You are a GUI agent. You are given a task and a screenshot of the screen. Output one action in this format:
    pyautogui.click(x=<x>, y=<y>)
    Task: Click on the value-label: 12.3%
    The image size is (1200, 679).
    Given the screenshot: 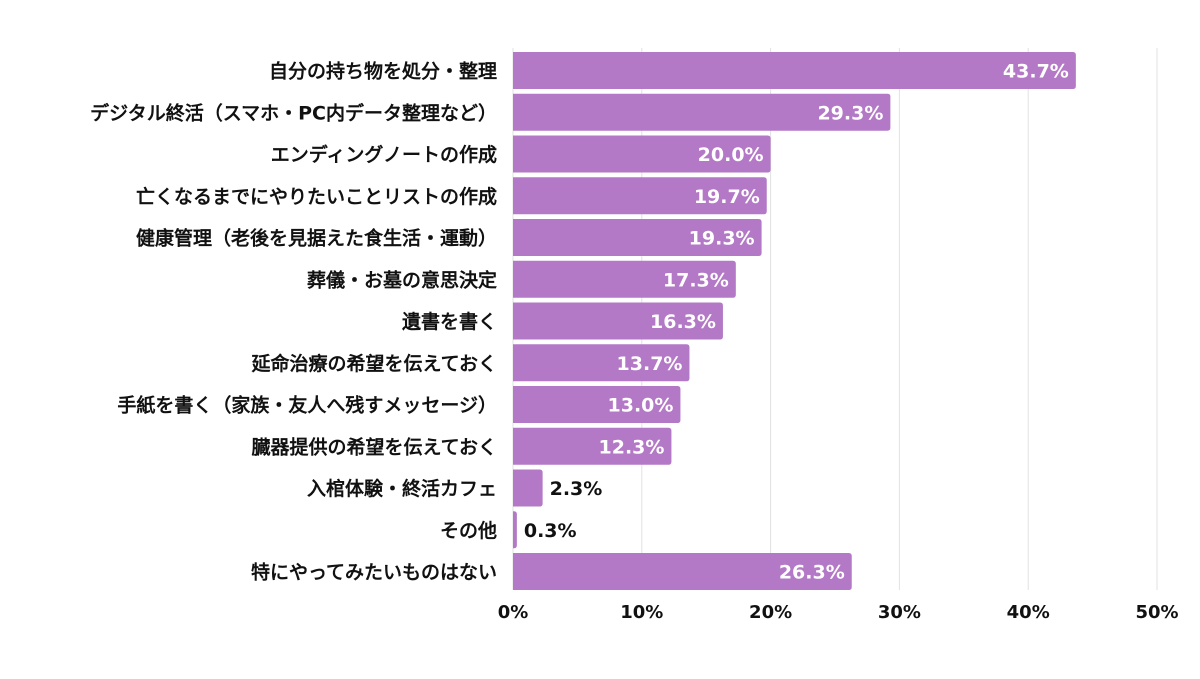 What is the action you would take?
    pyautogui.click(x=632, y=447)
    